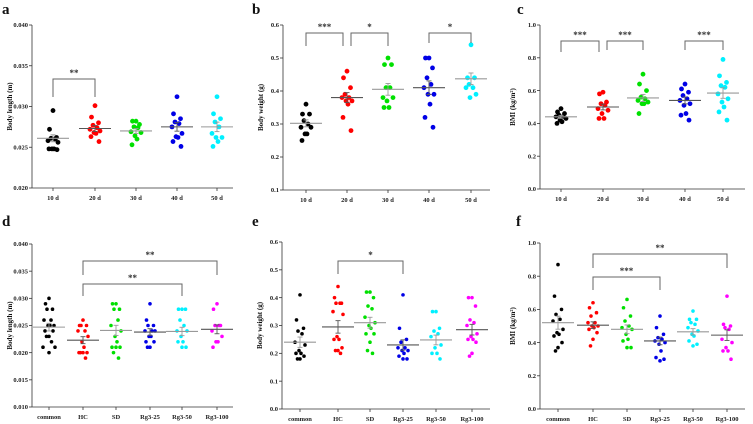 The width and height of the screenshot is (753, 424). What do you see at coordinates (726, 419) in the screenshot?
I see `x-tick-label: Rg3-100` at bounding box center [726, 419].